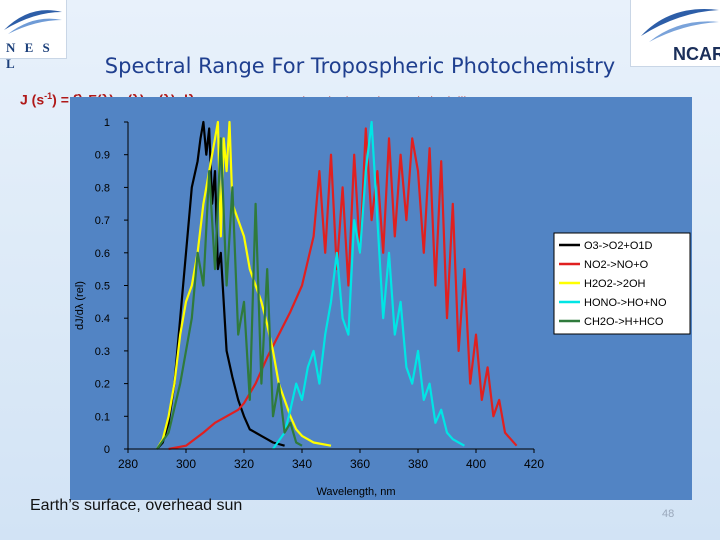 This screenshot has width=720, height=540. What do you see at coordinates (33, 22) in the screenshot?
I see `nesl-swoosh-icon` at bounding box center [33, 22].